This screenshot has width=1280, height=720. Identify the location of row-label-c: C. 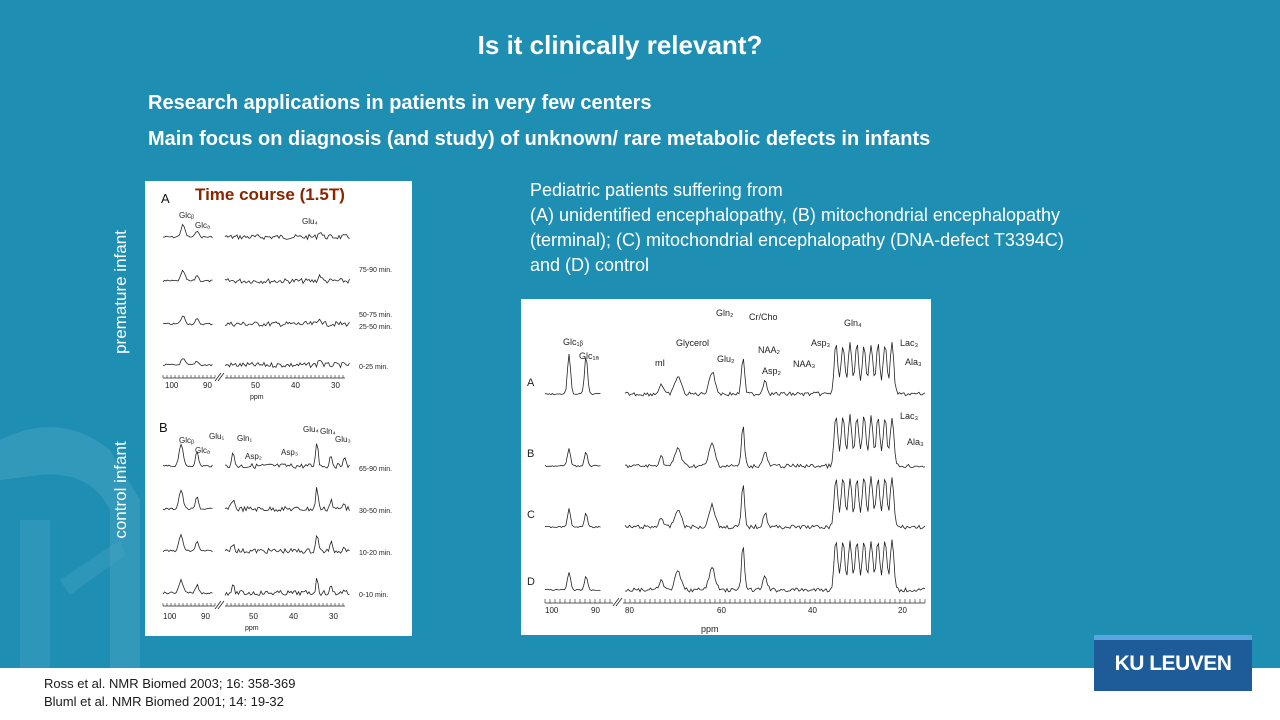
(531, 515).